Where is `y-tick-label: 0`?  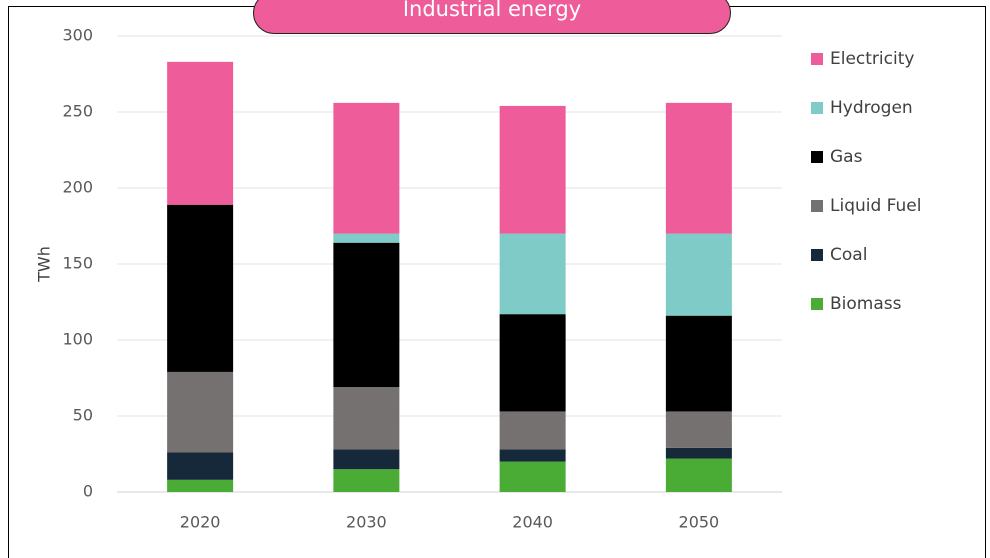 y-tick-label: 0 is located at coordinates (88, 491).